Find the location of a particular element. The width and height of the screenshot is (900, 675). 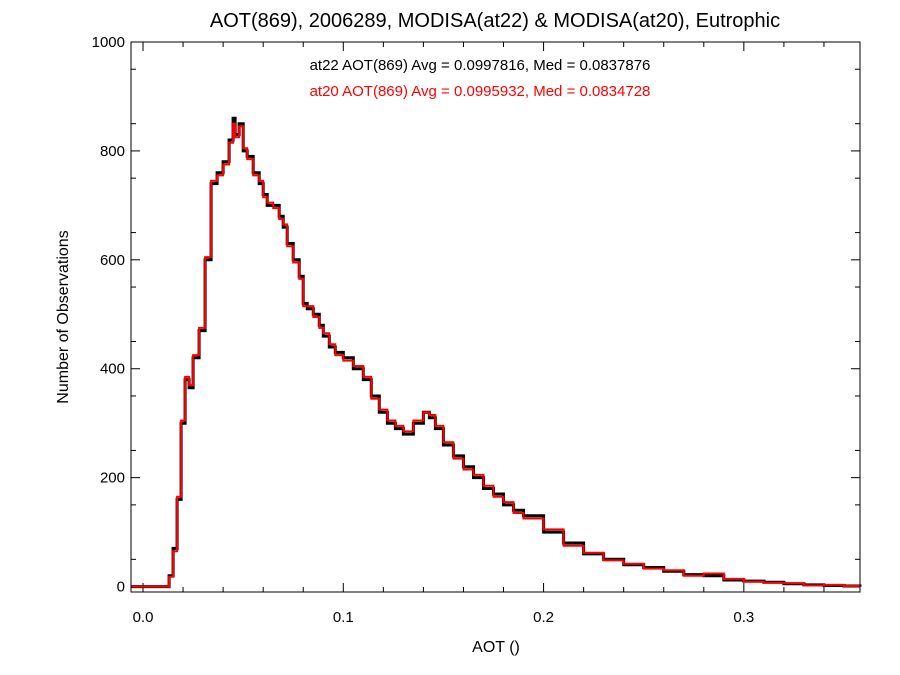

y-axis-label: Number of Observations is located at coordinates (63, 316).